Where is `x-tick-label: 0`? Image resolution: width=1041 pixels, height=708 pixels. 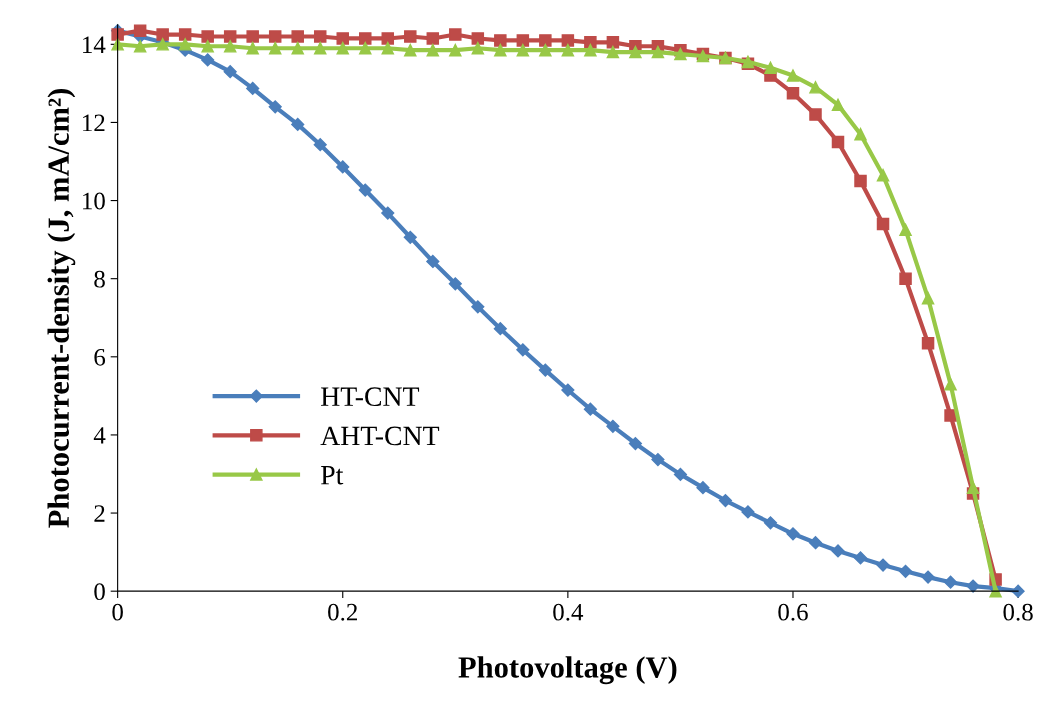 x-tick-label: 0 is located at coordinates (117, 612).